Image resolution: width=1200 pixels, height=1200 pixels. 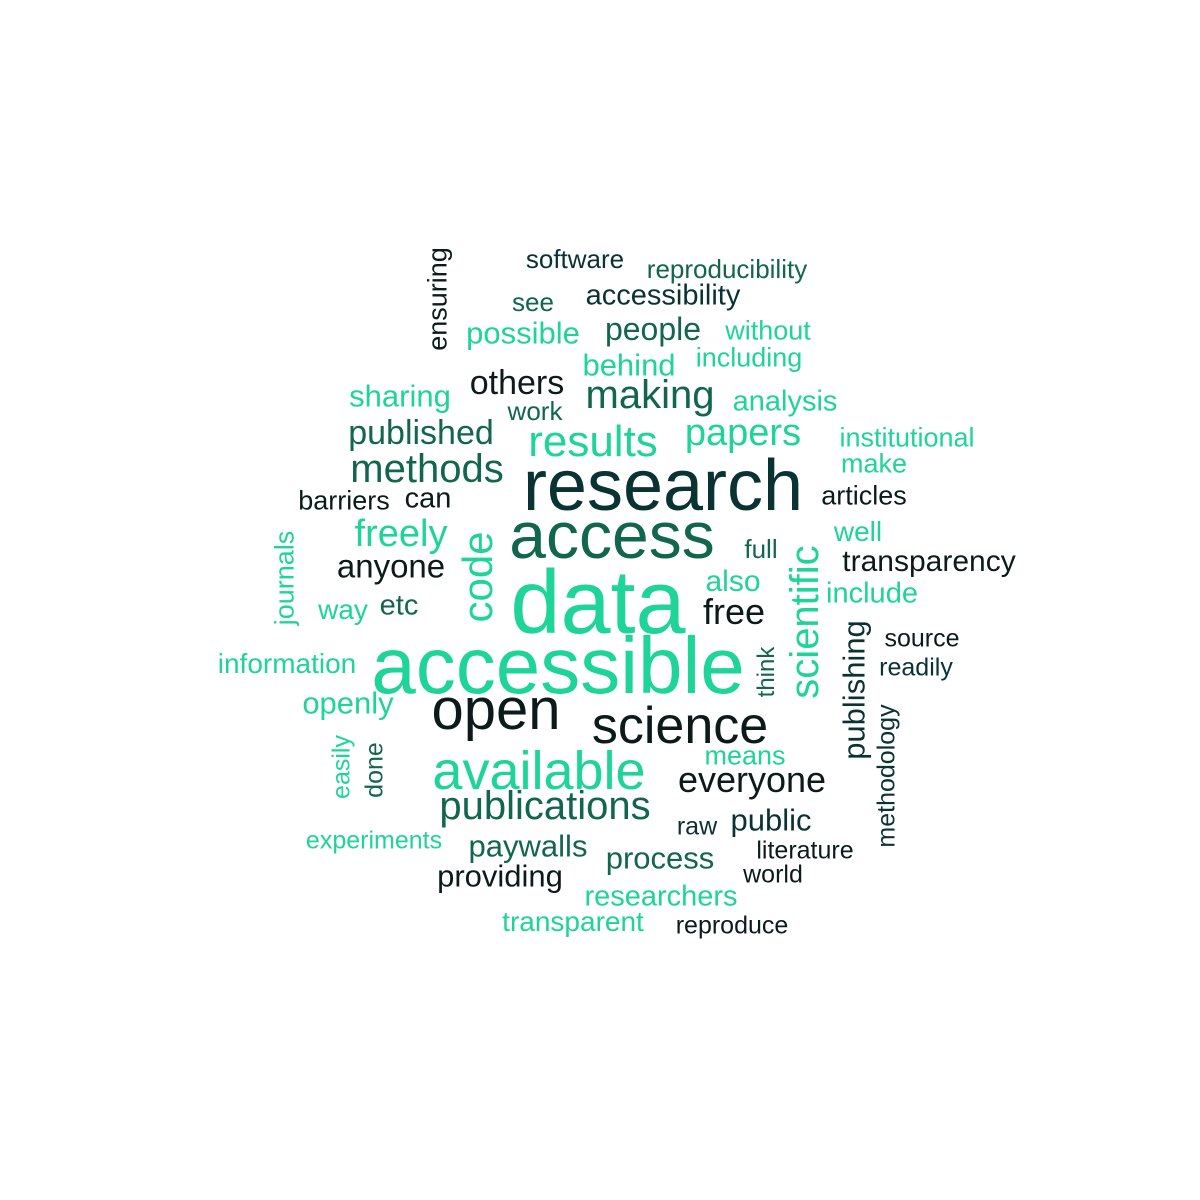 I want to click on word-etc: etc, so click(x=399, y=605).